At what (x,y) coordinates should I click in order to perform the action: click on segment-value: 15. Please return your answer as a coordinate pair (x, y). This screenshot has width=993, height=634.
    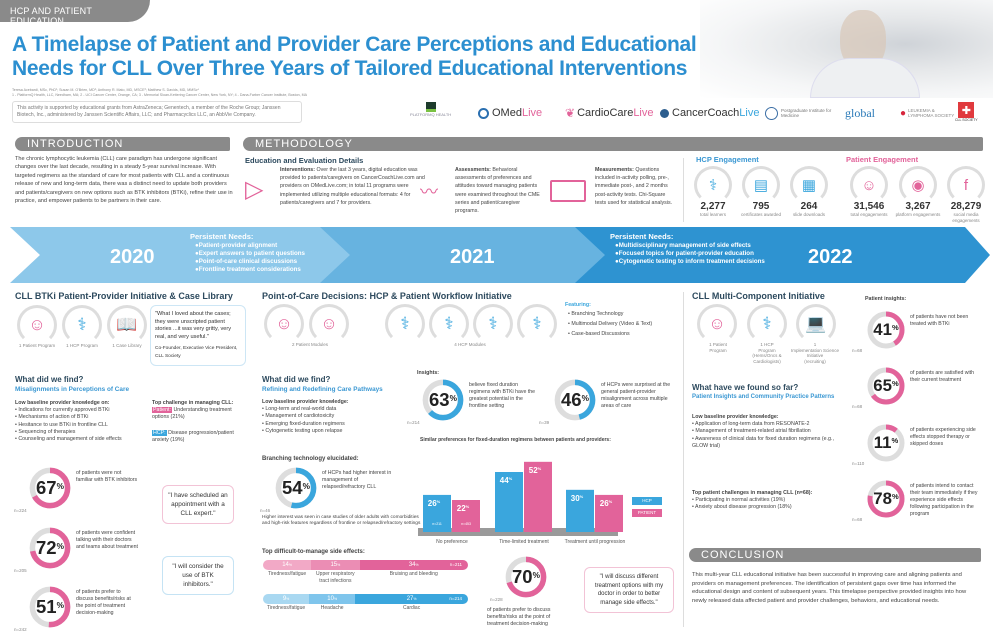
    Looking at the image, I should click on (334, 565).